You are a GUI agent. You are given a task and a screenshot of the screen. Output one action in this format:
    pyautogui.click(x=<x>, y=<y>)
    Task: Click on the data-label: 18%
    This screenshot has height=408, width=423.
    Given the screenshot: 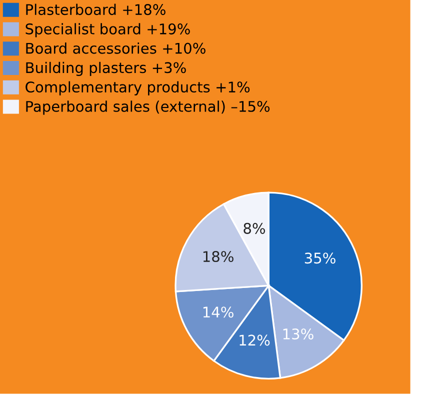 What is the action you would take?
    pyautogui.click(x=218, y=256)
    